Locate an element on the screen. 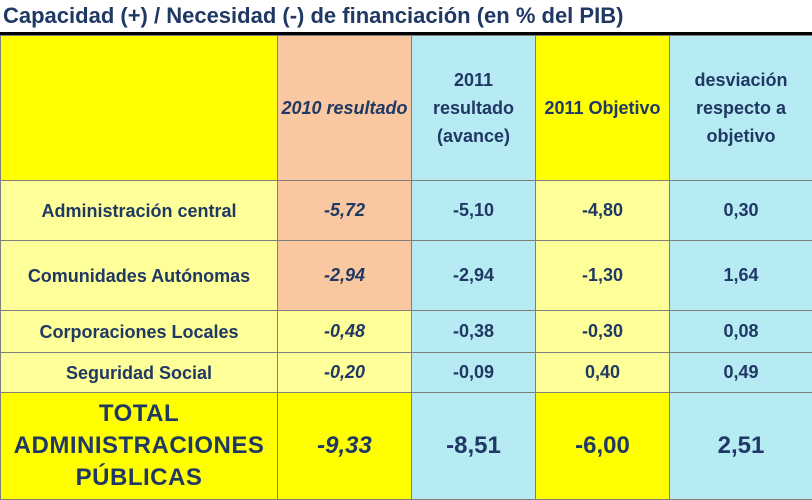  header-2011-objective-label: 2011 Objetivo is located at coordinates (602, 108).